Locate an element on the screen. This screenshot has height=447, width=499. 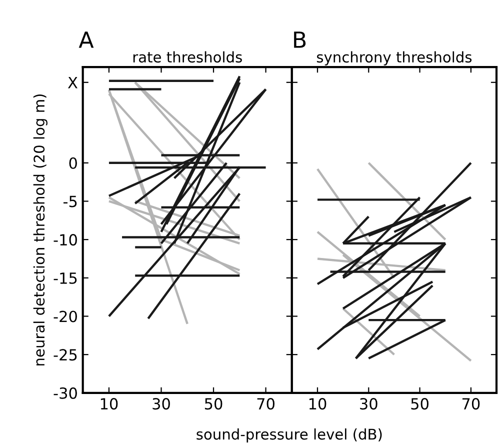
x-axis-title: sound-pressure level (dB) is located at coordinates (289, 435).